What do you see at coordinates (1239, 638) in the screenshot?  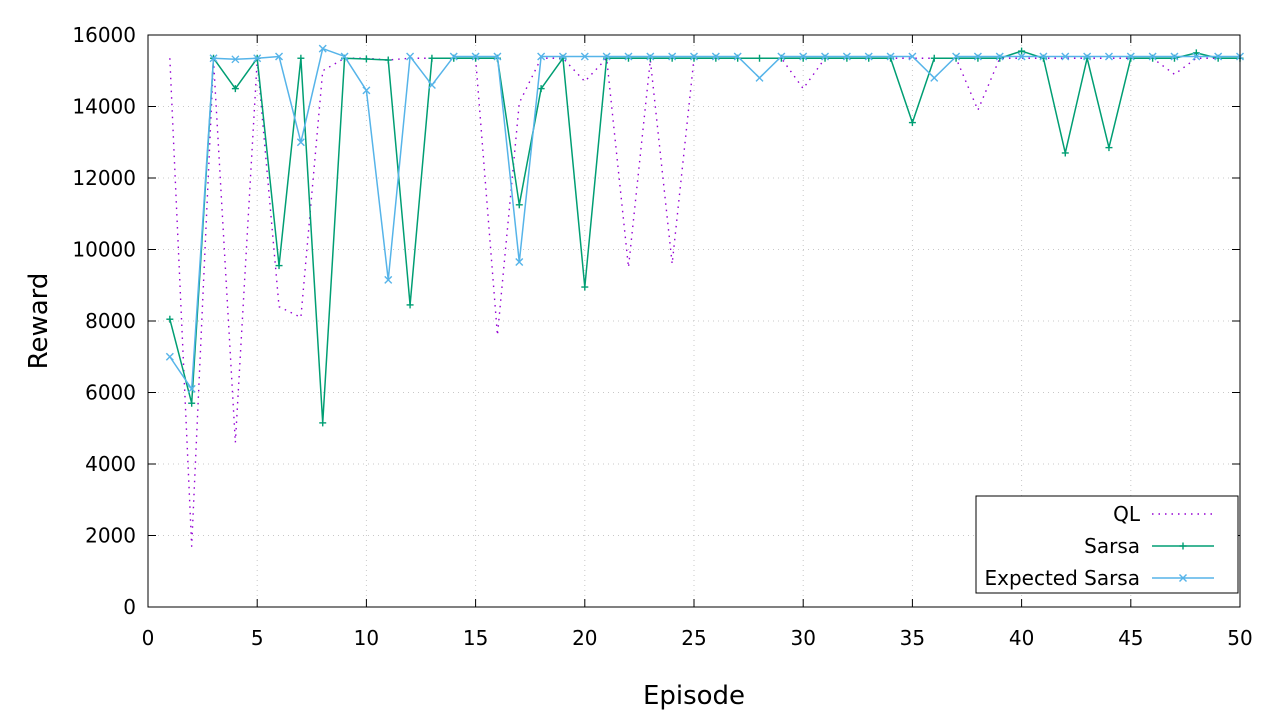 I see `x-tick-label: 50` at bounding box center [1239, 638].